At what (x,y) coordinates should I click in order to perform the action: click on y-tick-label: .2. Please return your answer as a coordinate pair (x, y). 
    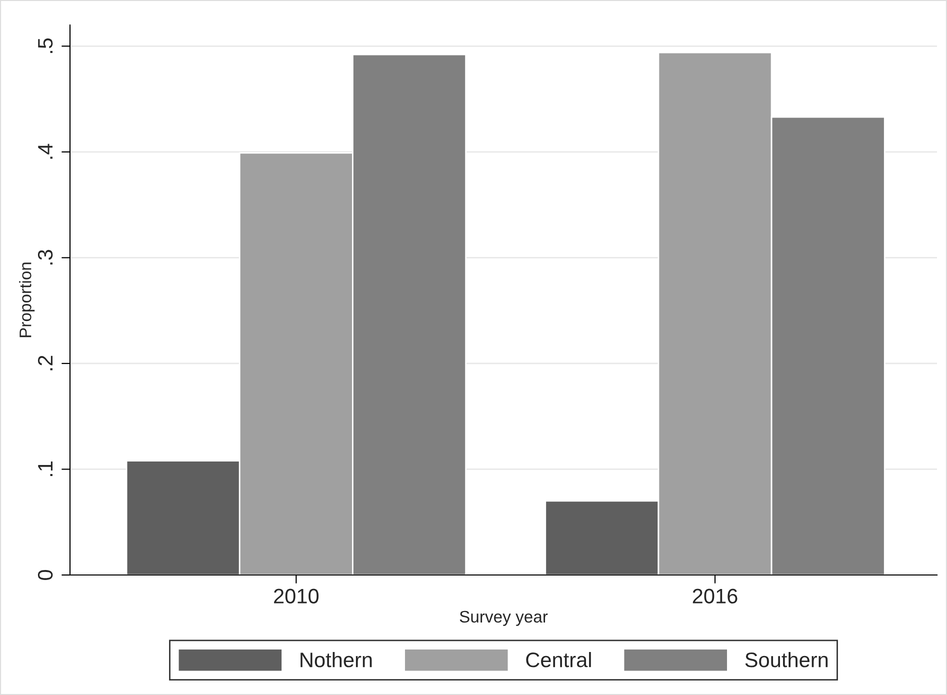
    Looking at the image, I should click on (45, 363).